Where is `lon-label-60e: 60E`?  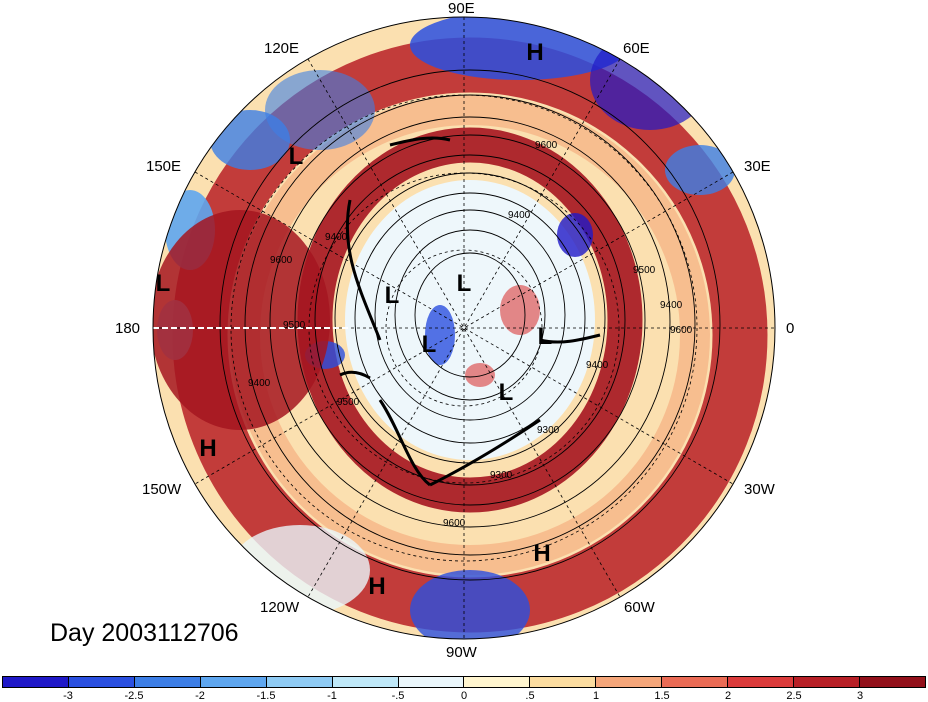 lon-label-60e: 60E is located at coordinates (636, 48).